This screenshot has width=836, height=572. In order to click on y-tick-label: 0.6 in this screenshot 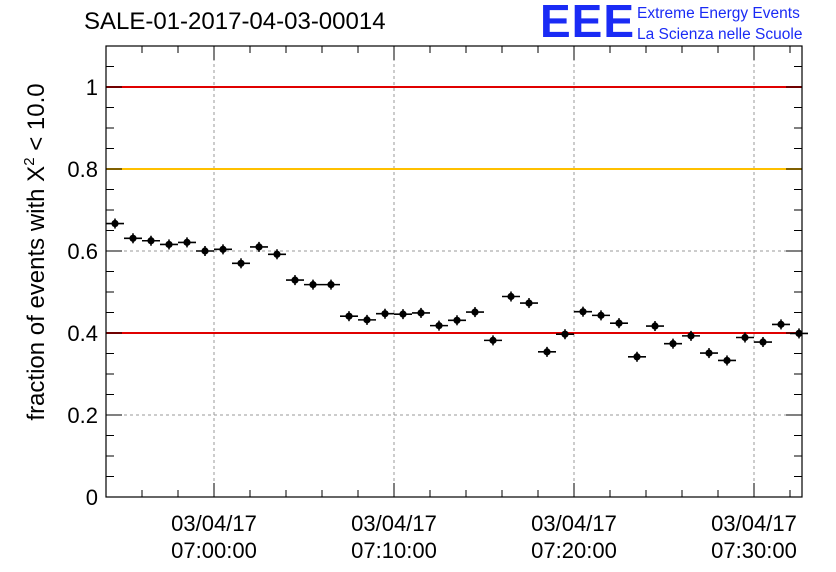, I will do `click(82, 251)`.